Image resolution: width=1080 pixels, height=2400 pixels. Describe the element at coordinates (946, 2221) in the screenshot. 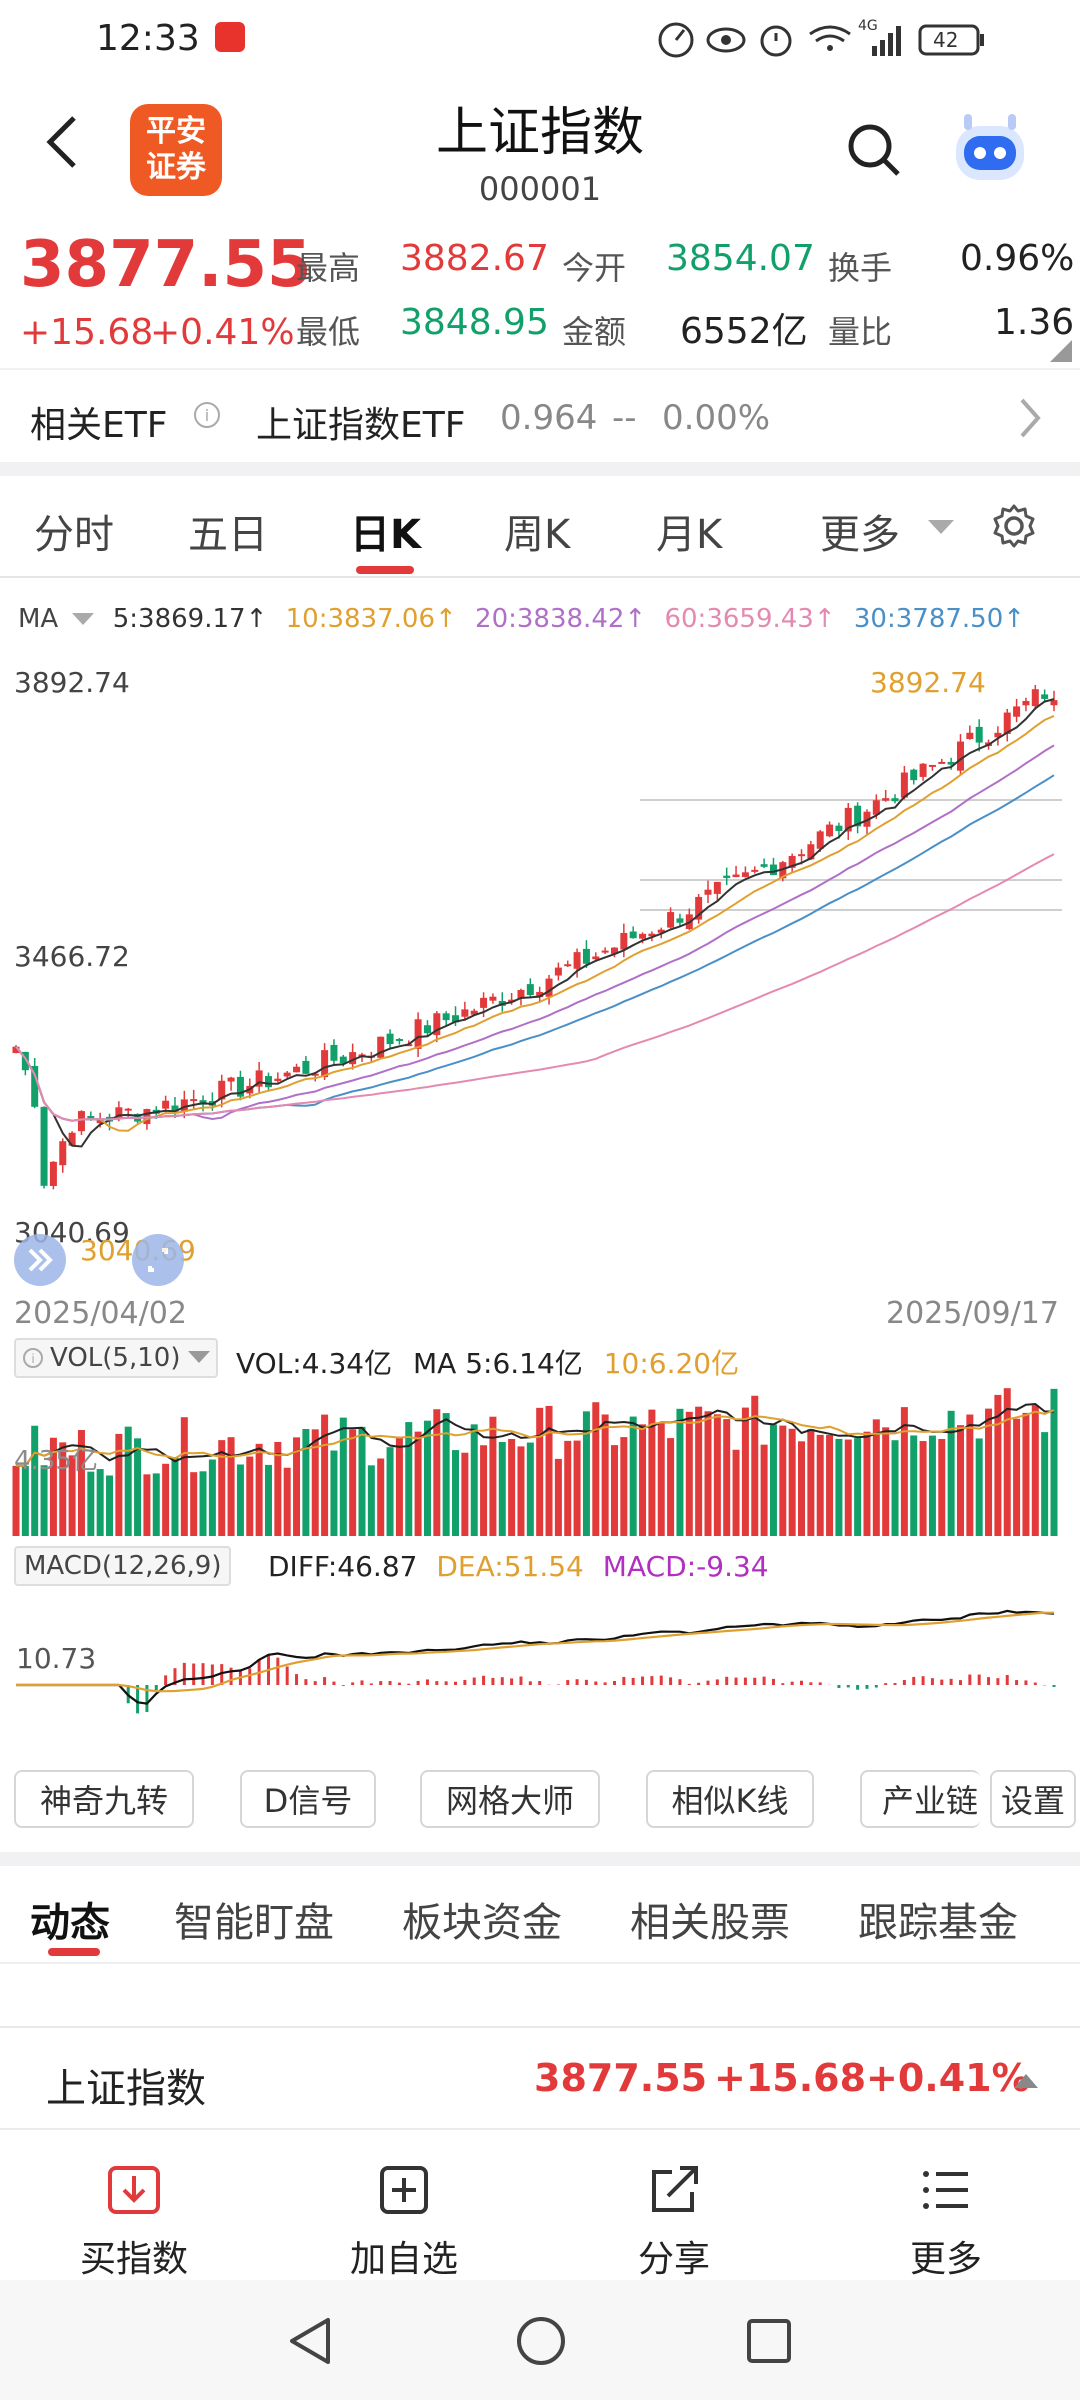

I see `nav-more: 更多` at that location.